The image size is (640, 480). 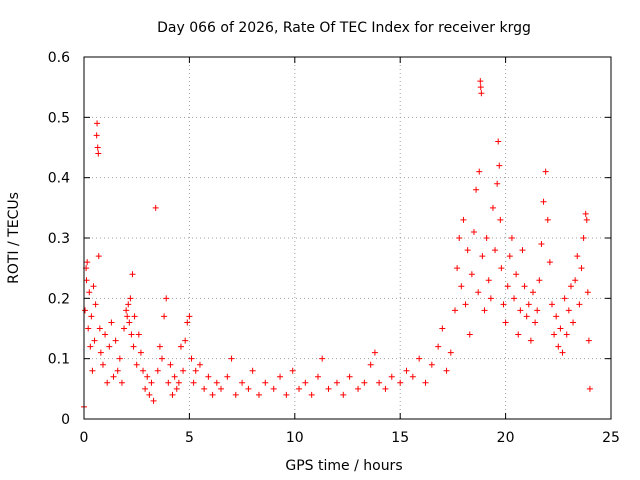 What do you see at coordinates (14, 238) in the screenshot?
I see `y-axis-label: ROTI / TECUs` at bounding box center [14, 238].